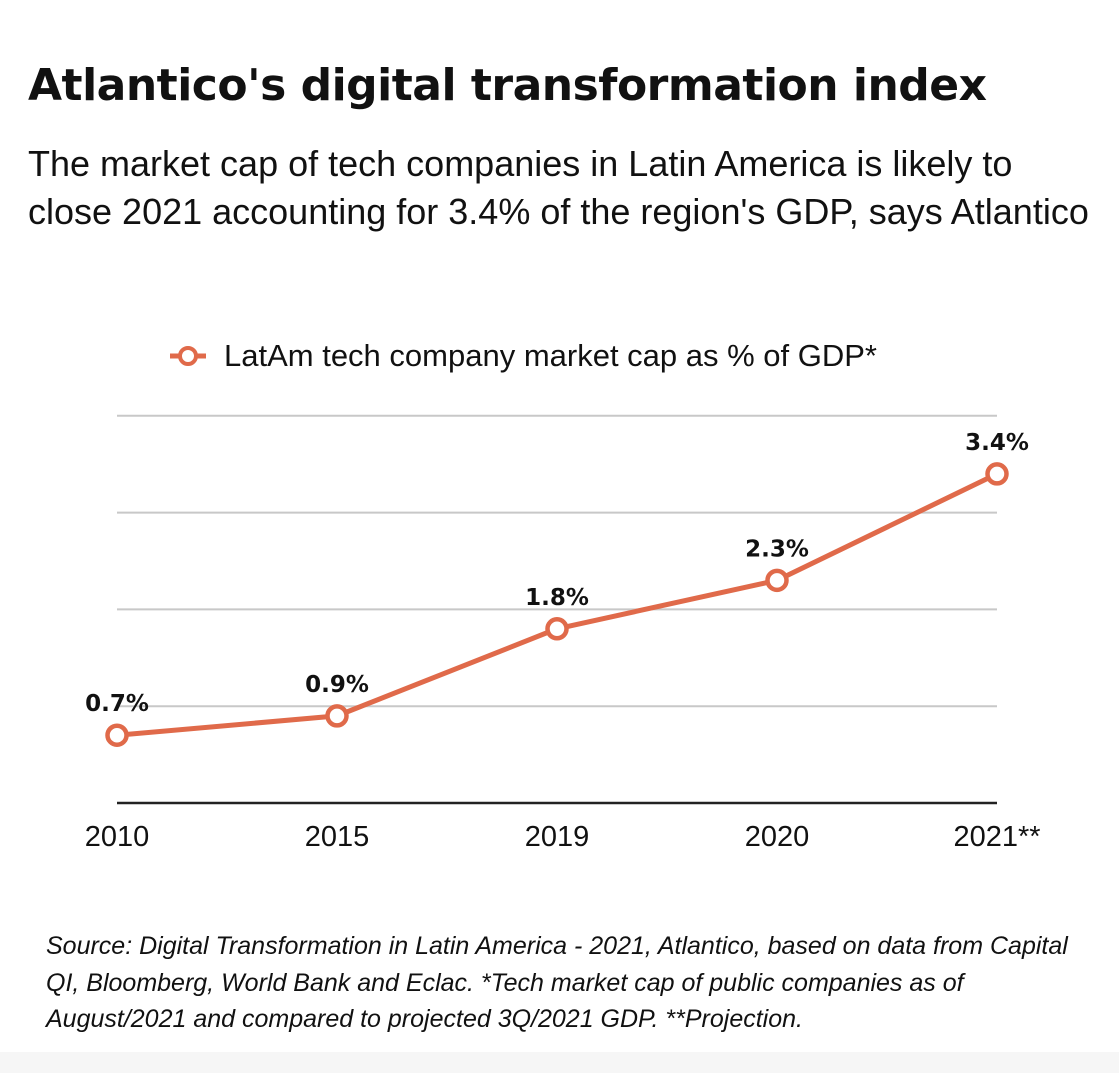  I want to click on footer-strip, so click(559, 1062).